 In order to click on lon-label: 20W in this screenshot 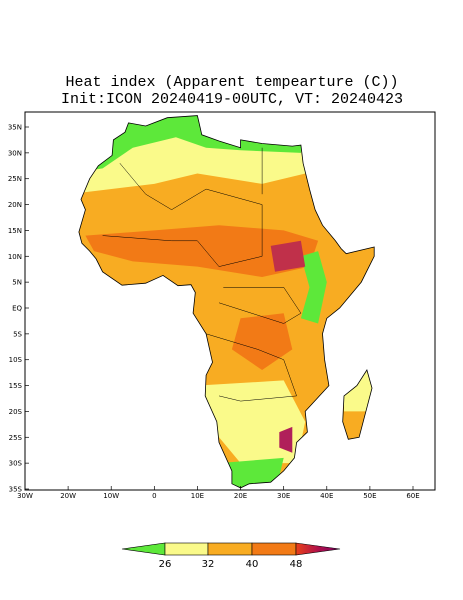, I will do `click(68, 496)`.